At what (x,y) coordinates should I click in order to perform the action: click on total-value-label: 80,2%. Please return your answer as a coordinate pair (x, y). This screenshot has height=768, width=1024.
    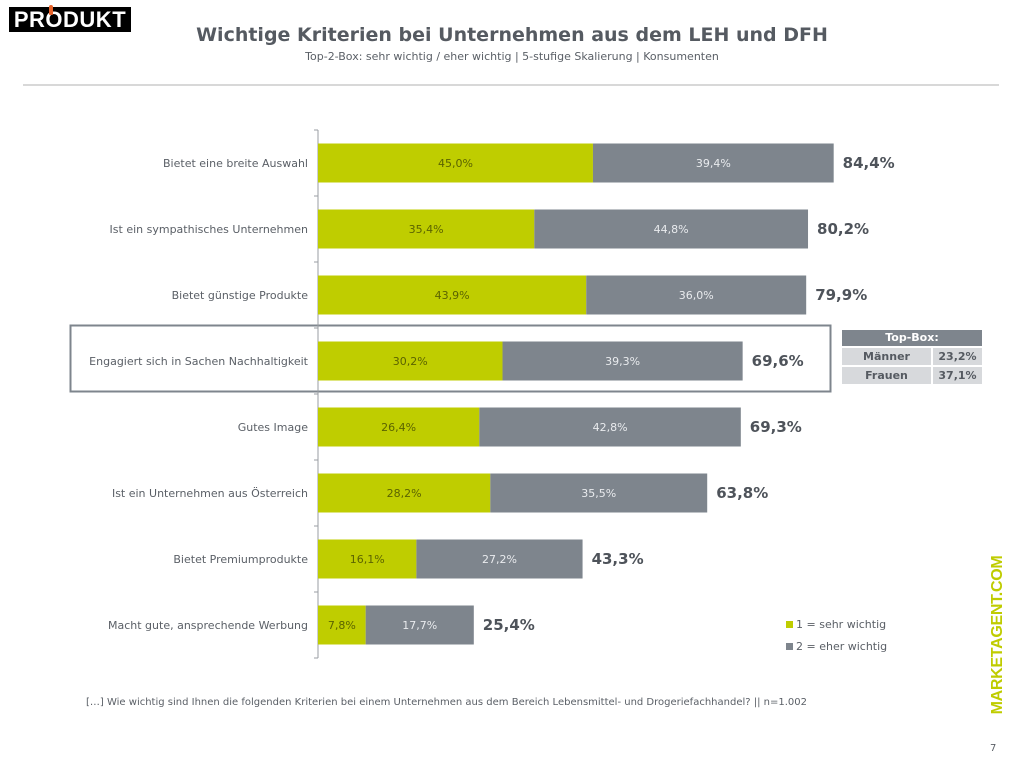
    Looking at the image, I should click on (843, 229).